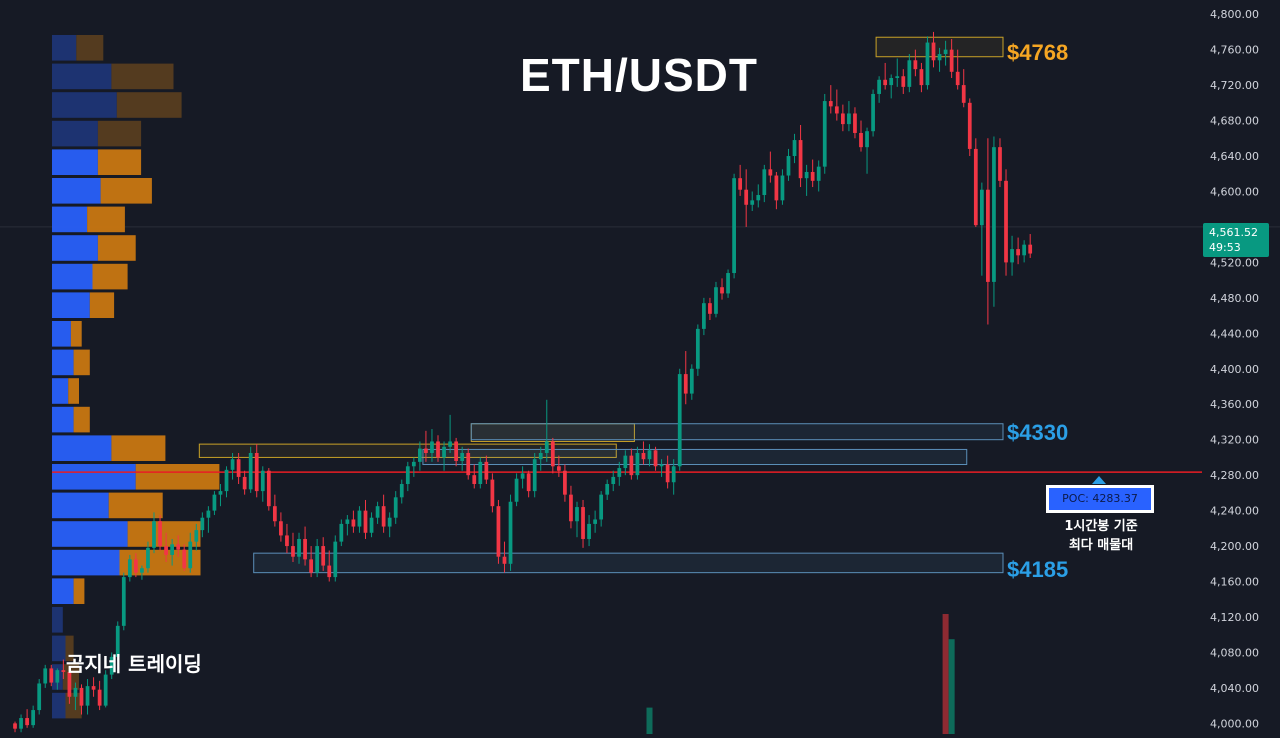 The height and width of the screenshot is (738, 1280). I want to click on y-tick-label: 4,480.00, so click(1234, 298).